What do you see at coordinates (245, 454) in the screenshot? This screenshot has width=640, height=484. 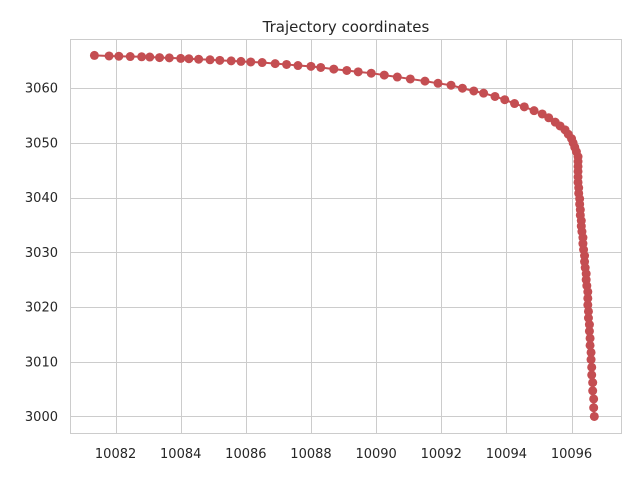 I see `x-tick-label: 10086` at bounding box center [245, 454].